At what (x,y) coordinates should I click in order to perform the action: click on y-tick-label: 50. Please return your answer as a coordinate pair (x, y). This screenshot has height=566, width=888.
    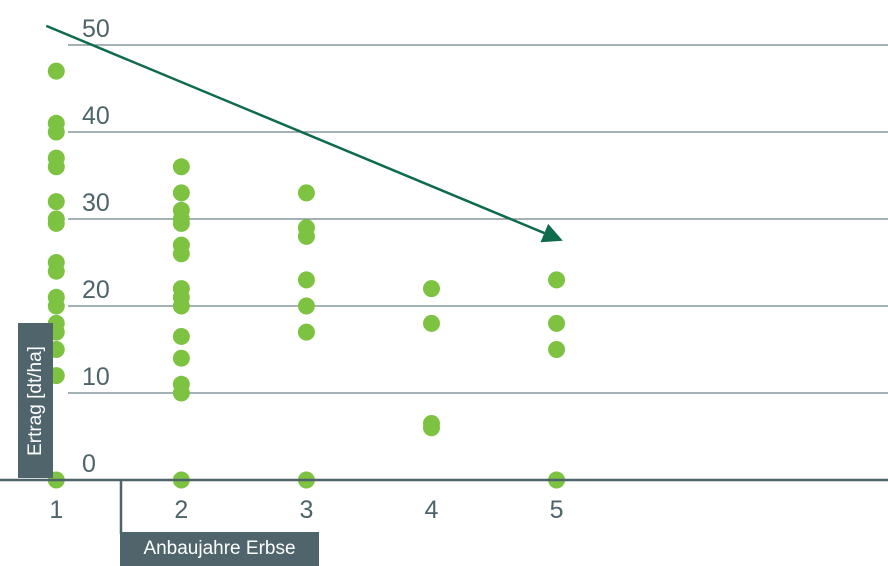
    Looking at the image, I should click on (96, 29).